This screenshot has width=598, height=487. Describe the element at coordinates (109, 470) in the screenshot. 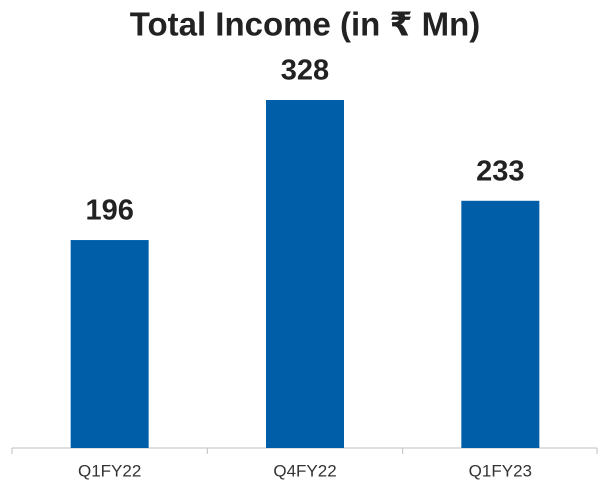

I see `x-tick-label: Q1FY22` at that location.